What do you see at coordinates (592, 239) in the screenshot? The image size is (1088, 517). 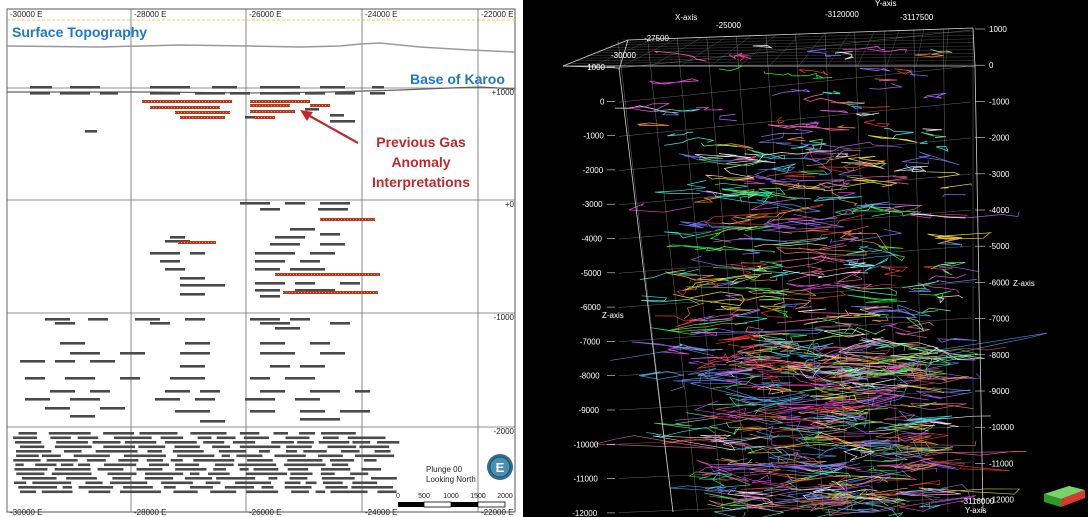 I see `left-z-tick: -4000` at bounding box center [592, 239].